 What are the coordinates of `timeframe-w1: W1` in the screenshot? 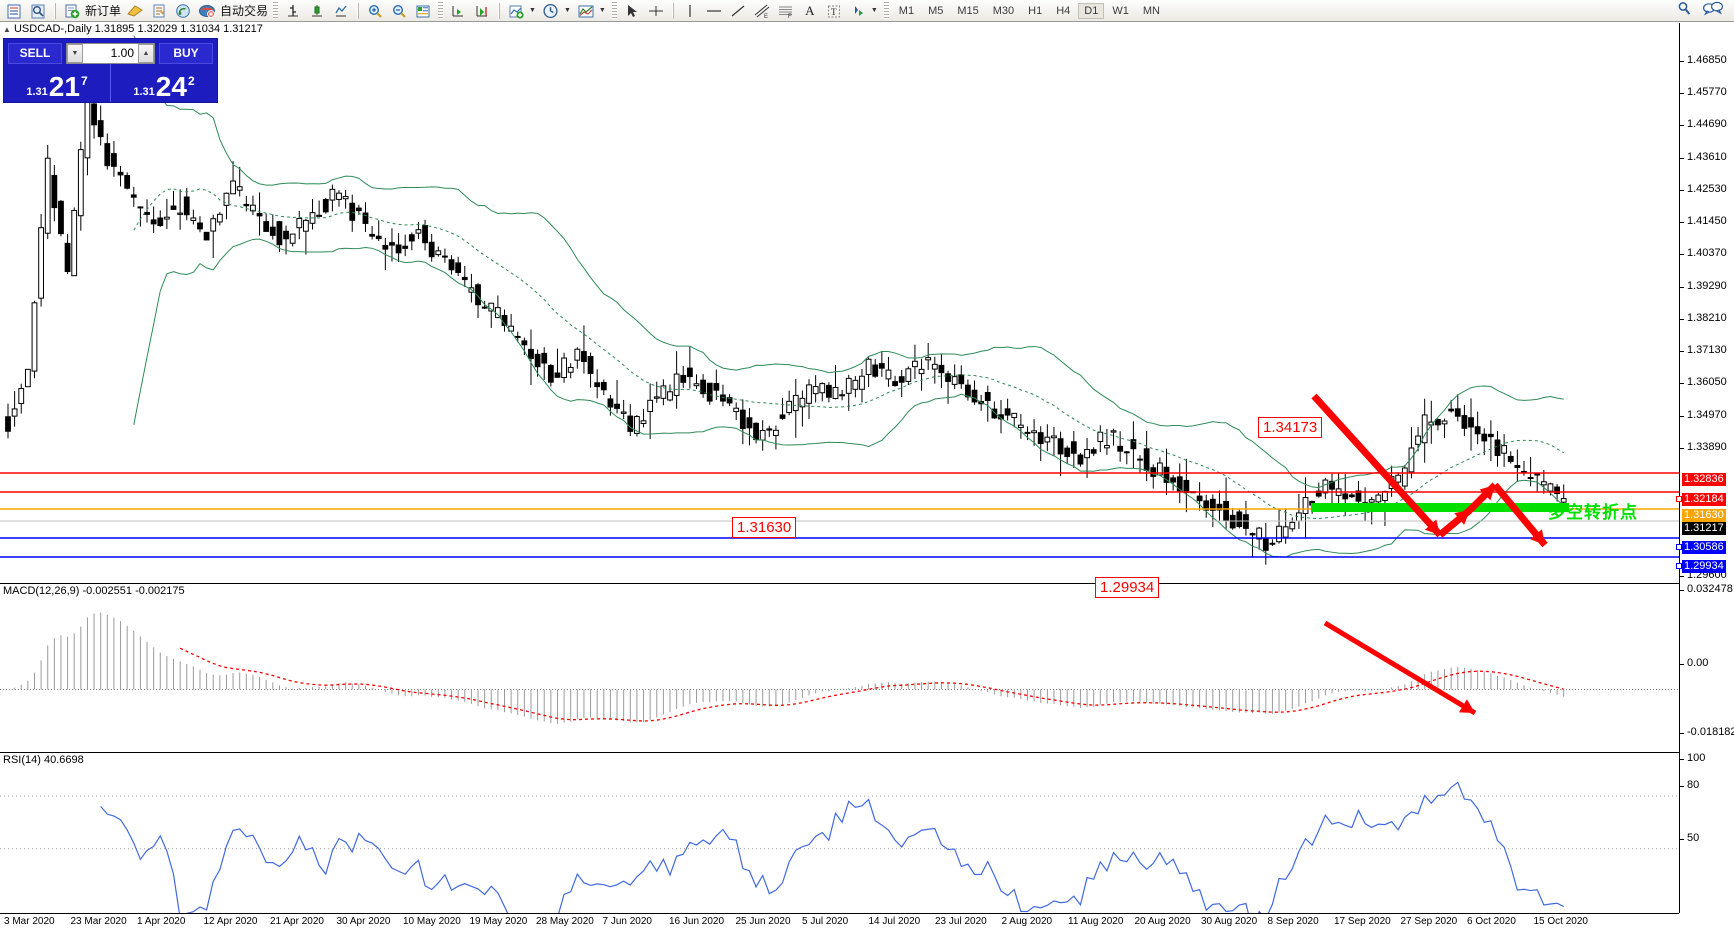 It's located at (1120, 10).